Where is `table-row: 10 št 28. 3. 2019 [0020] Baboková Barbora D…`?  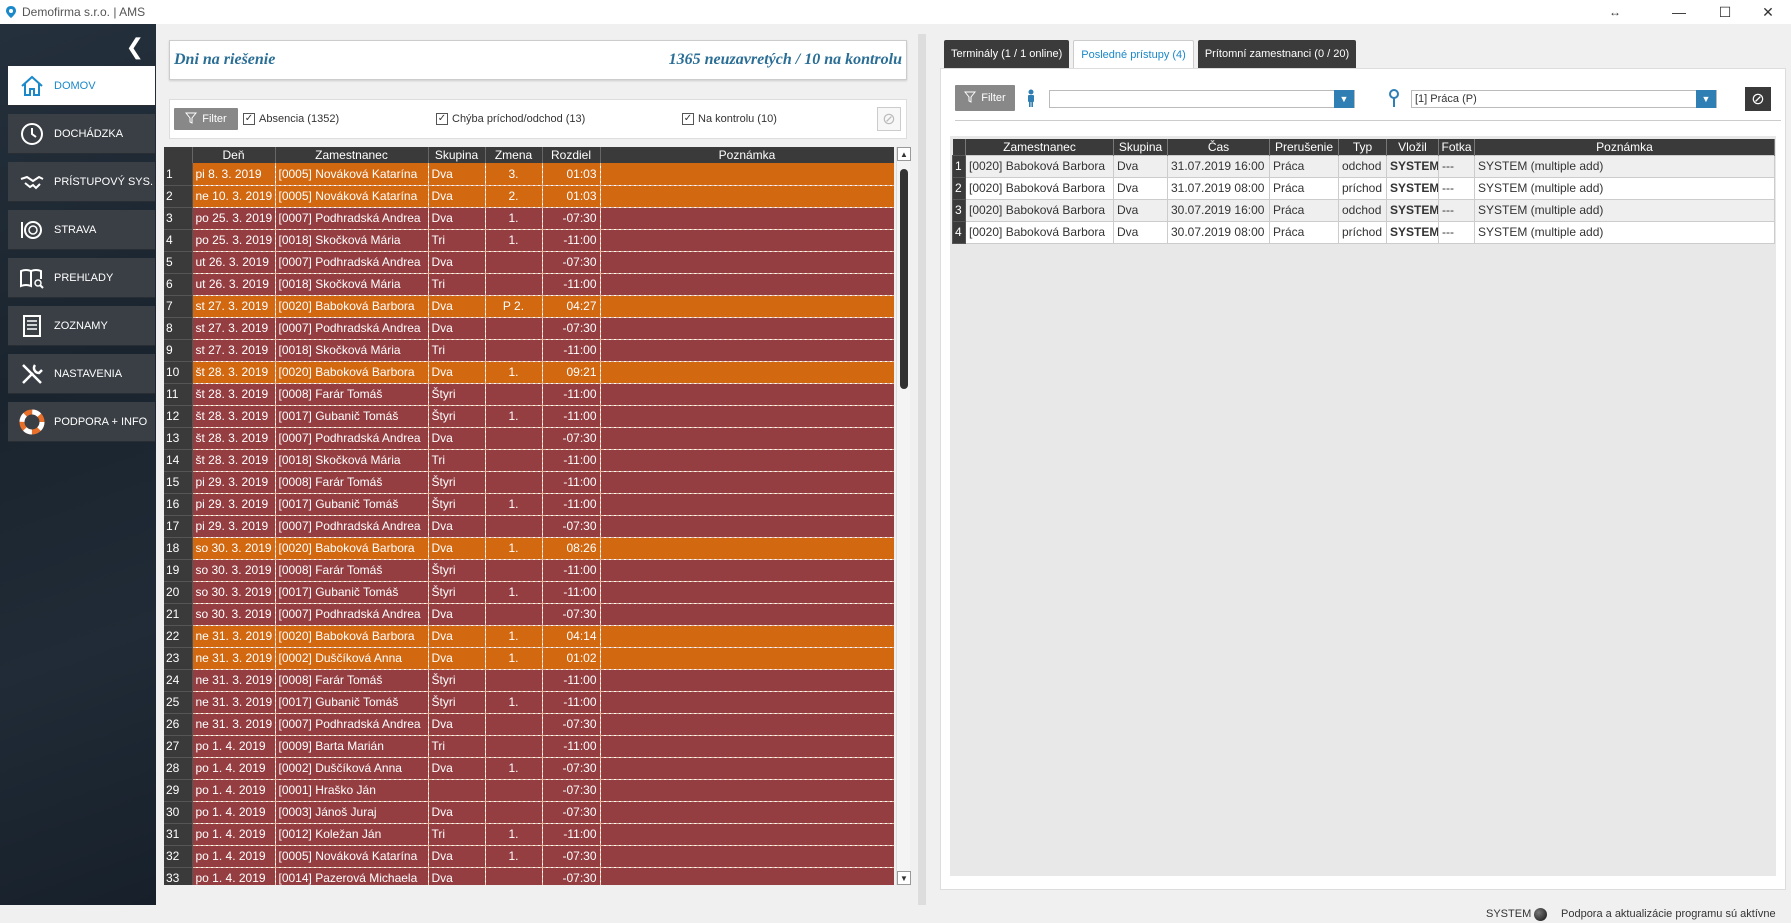
table-row: 10 št 28. 3. 2019 [0020] Baboková Barbora D… is located at coordinates (529, 372).